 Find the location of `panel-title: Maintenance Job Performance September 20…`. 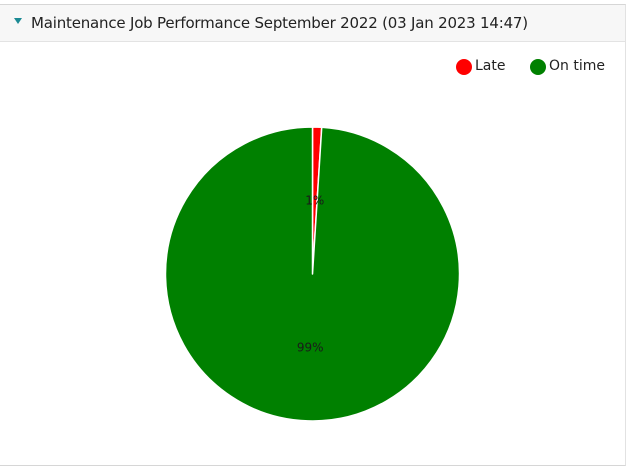

panel-title: Maintenance Job Performance September 20… is located at coordinates (279, 23).